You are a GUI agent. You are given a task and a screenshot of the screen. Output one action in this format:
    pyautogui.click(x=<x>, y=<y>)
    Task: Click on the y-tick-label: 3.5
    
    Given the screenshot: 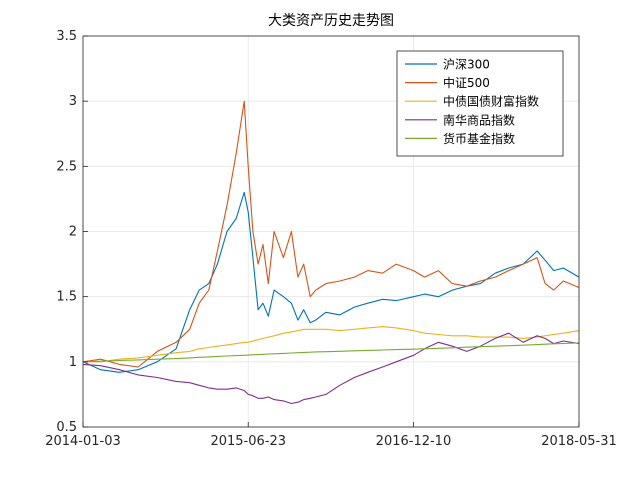 What is the action you would take?
    pyautogui.click(x=66, y=36)
    